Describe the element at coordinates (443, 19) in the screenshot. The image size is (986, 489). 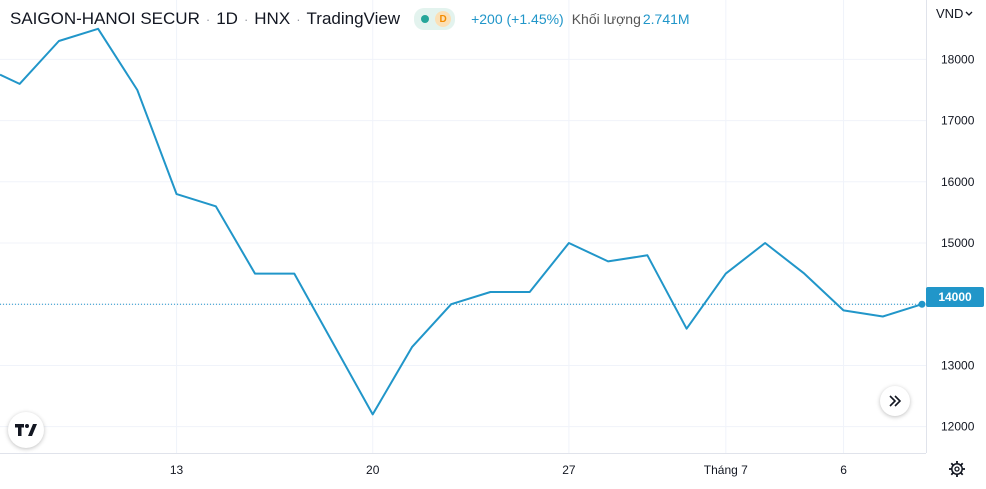
I see `delayed-badge: D` at that location.